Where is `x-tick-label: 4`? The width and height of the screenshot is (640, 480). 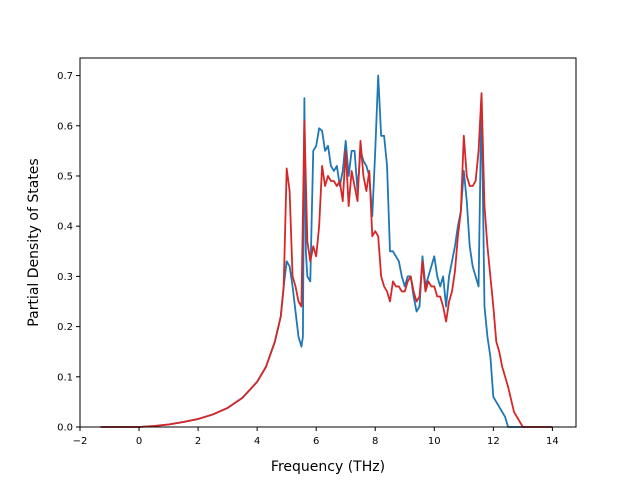
x-tick-label: 4 is located at coordinates (257, 441).